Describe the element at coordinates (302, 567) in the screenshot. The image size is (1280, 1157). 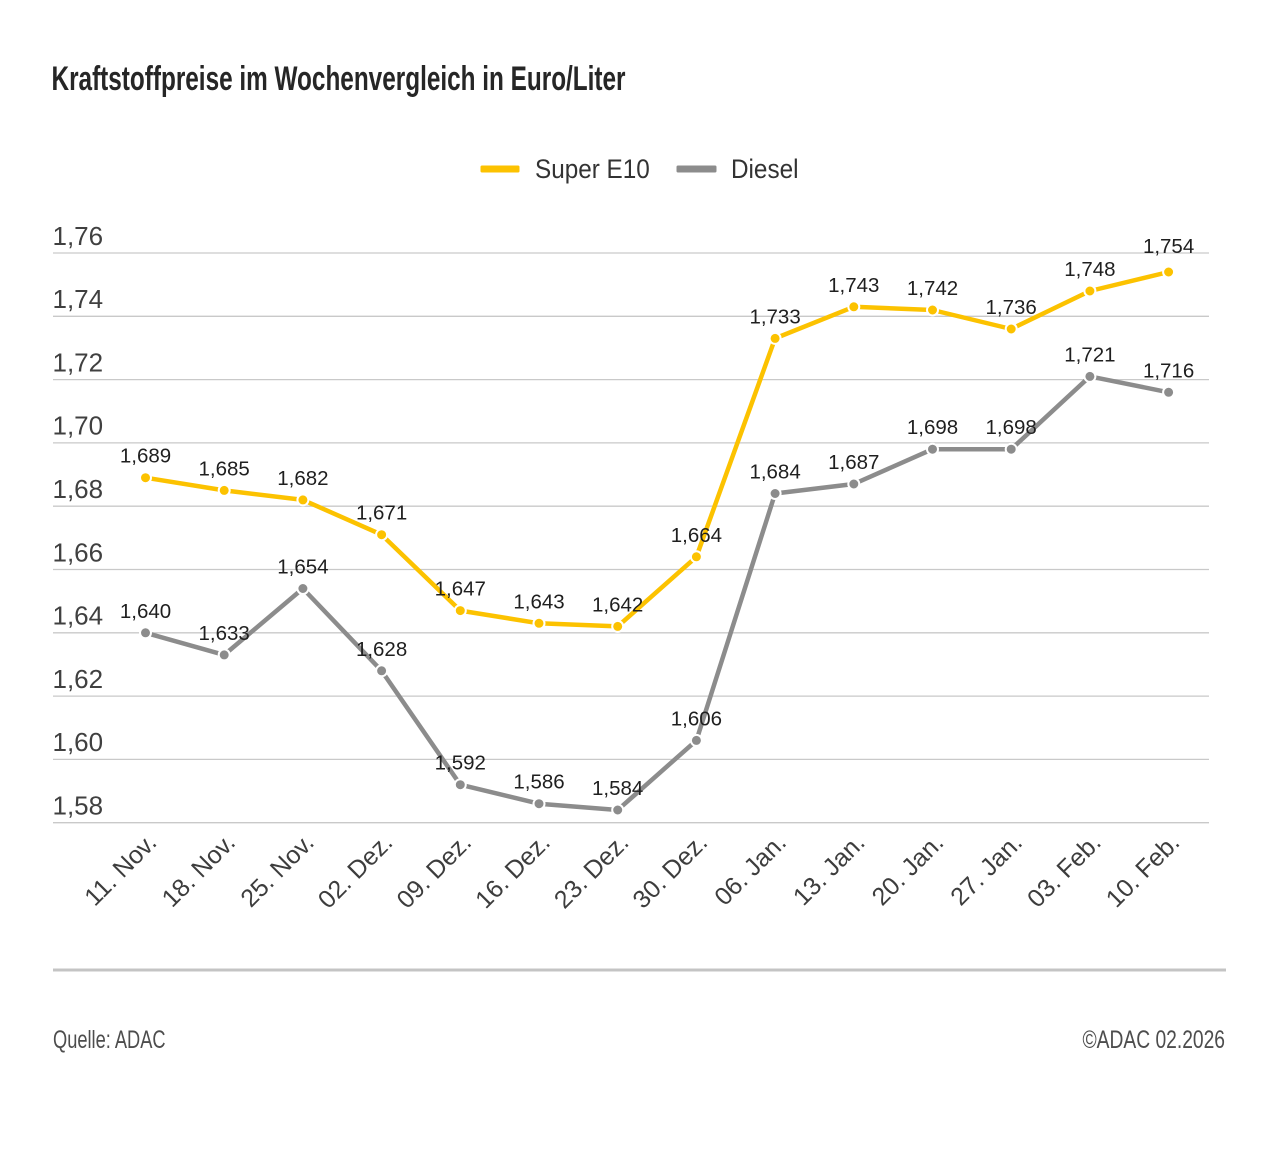
I see `svg-text: 1,654` at that location.